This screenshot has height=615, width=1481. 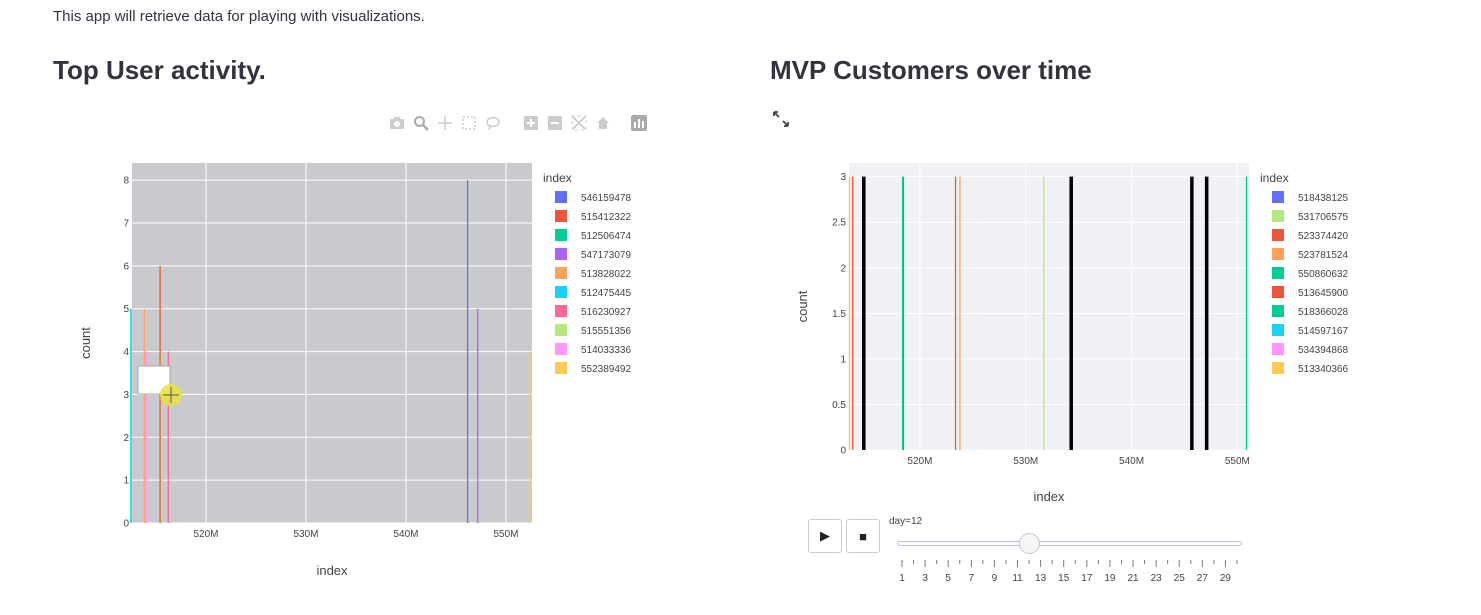 What do you see at coordinates (126, 309) in the screenshot?
I see `y-tick-label-0: 5` at bounding box center [126, 309].